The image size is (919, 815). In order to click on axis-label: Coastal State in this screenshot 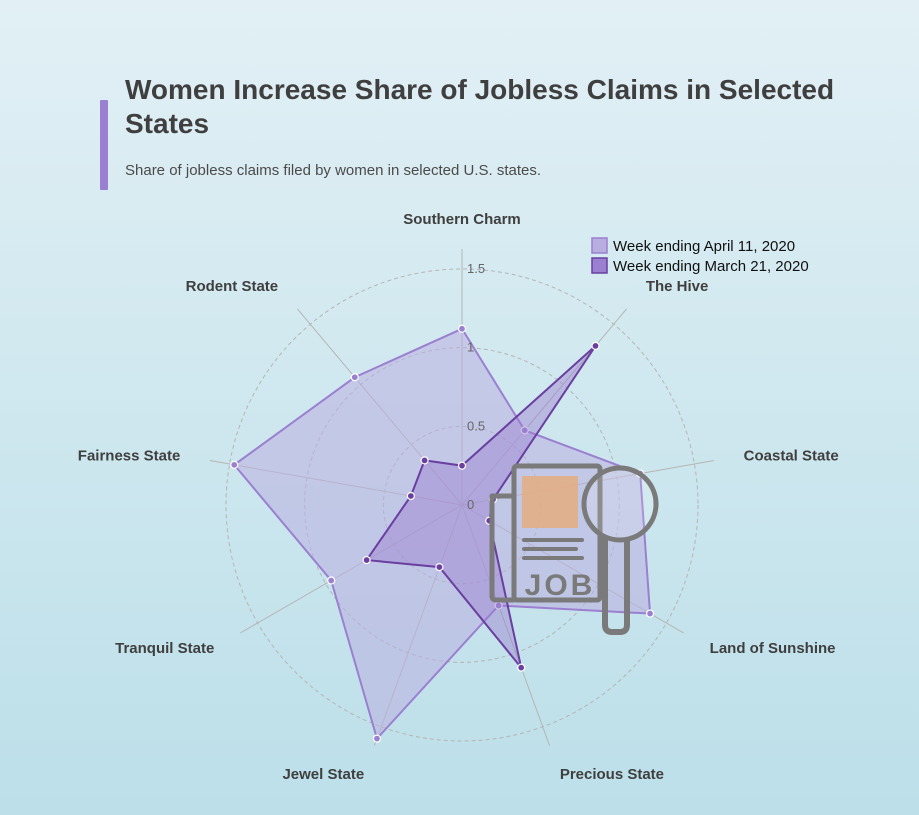, I will do `click(791, 455)`.